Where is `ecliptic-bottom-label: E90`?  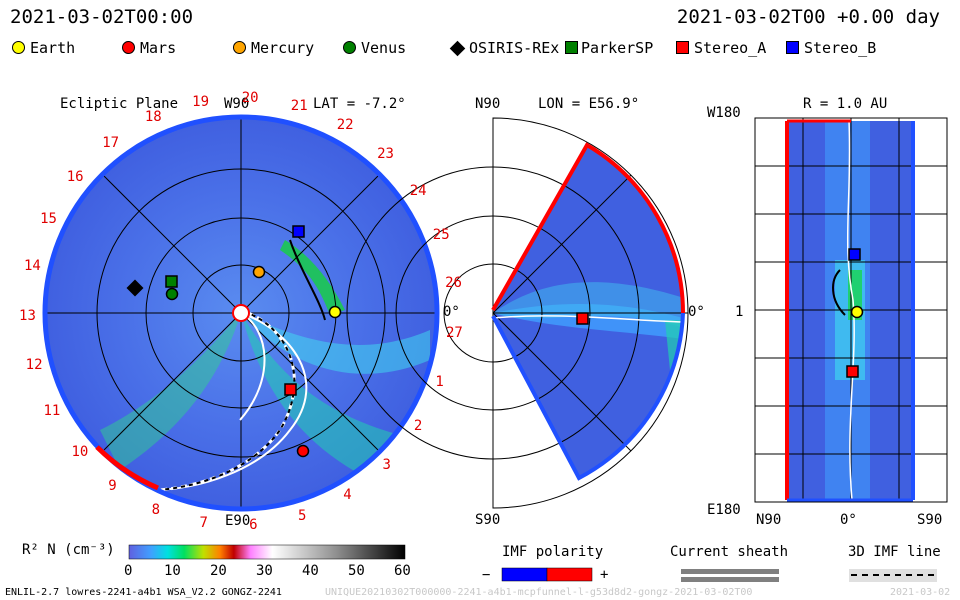 ecliptic-bottom-label: E90 is located at coordinates (238, 521).